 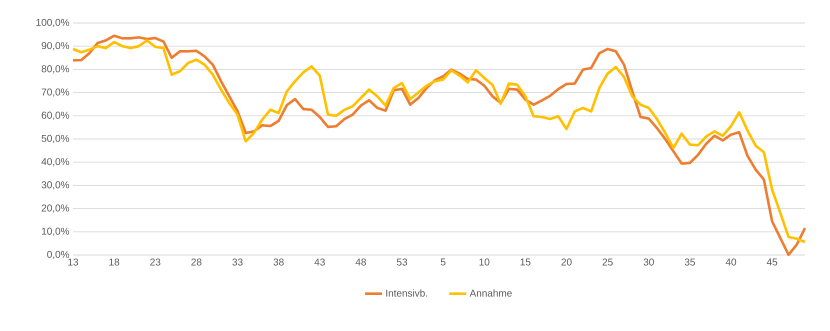 What do you see at coordinates (319, 262) in the screenshot?
I see `x-tick-label: 43` at bounding box center [319, 262].